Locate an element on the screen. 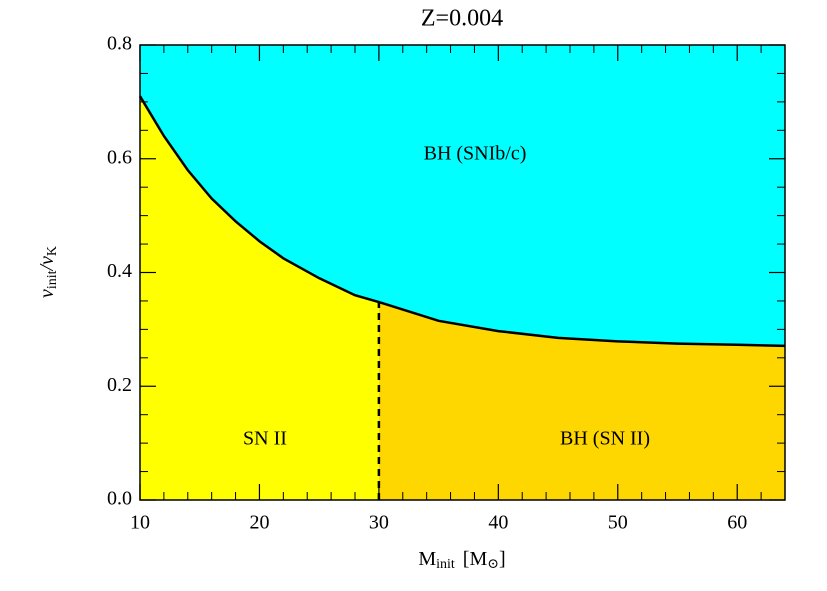 Image resolution: width=827 pixels, height=591 pixels. y-tick-label: 0.2 is located at coordinates (119, 385).